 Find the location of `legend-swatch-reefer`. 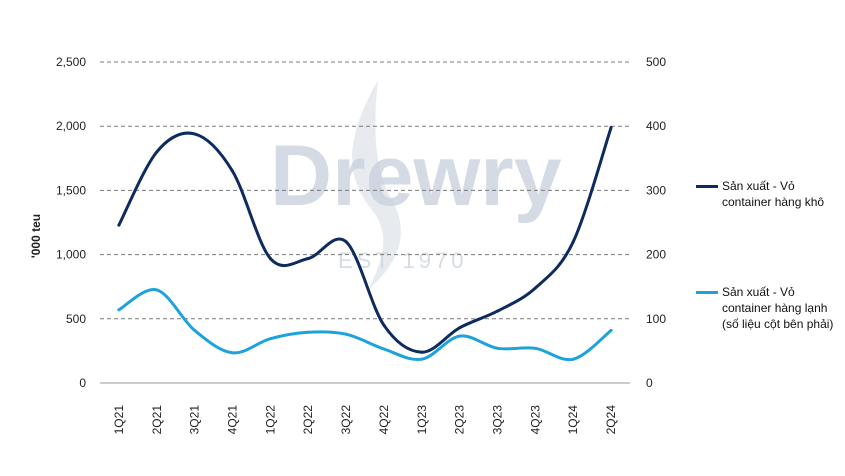

legend-swatch-reefer is located at coordinates (707, 292).